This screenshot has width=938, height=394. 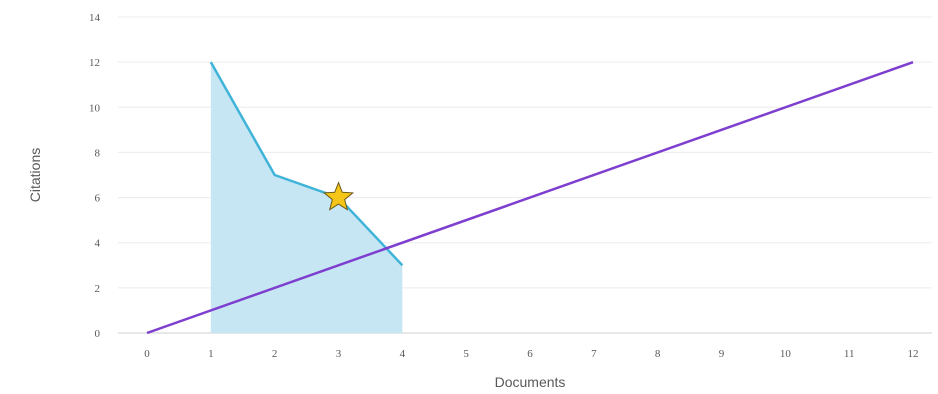 What do you see at coordinates (913, 354) in the screenshot?
I see `x-tick-label: 12` at bounding box center [913, 354].